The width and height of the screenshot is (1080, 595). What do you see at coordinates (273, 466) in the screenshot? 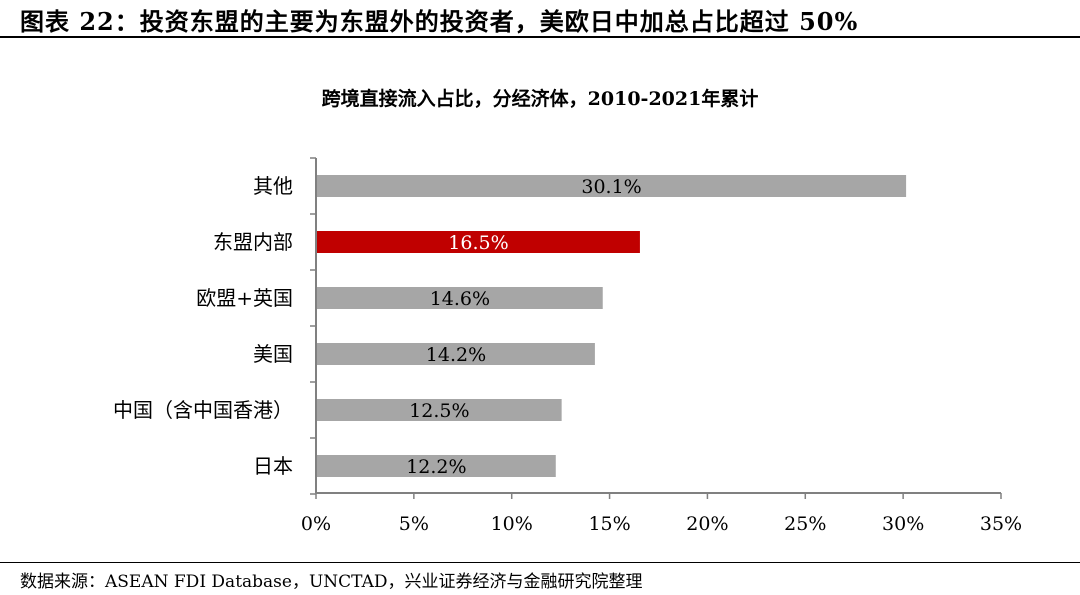
I see `category-label: 日本` at bounding box center [273, 466].